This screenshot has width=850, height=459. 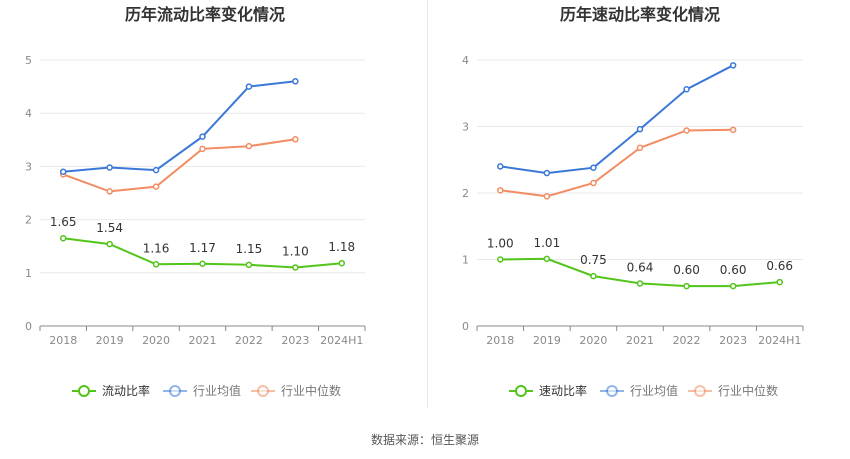 I want to click on chart1-data-label: 1.17, so click(x=202, y=248).